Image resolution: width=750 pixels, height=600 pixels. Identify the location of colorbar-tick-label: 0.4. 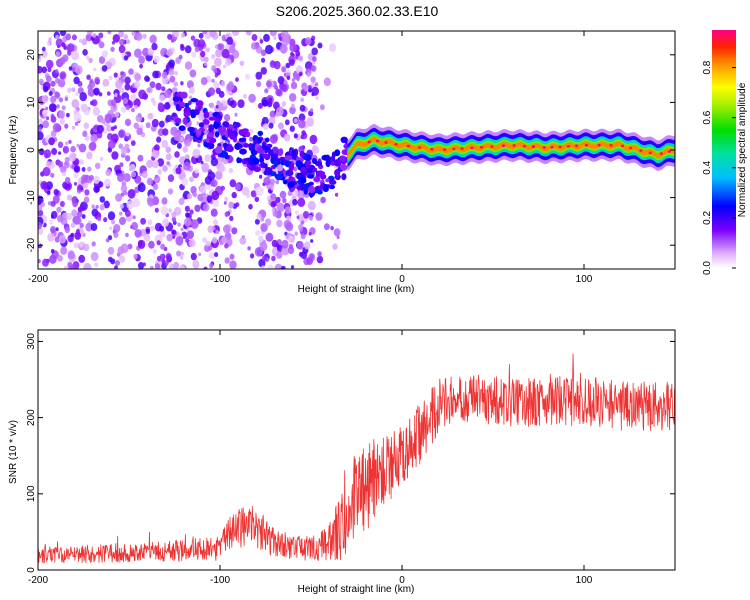
(707, 167).